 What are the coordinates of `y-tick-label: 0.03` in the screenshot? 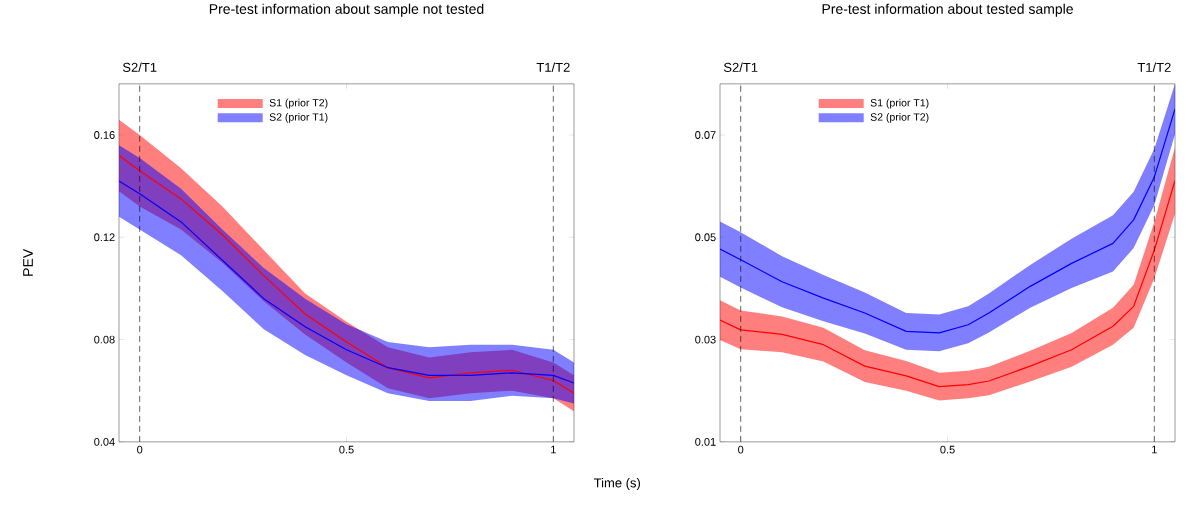 It's located at (705, 339).